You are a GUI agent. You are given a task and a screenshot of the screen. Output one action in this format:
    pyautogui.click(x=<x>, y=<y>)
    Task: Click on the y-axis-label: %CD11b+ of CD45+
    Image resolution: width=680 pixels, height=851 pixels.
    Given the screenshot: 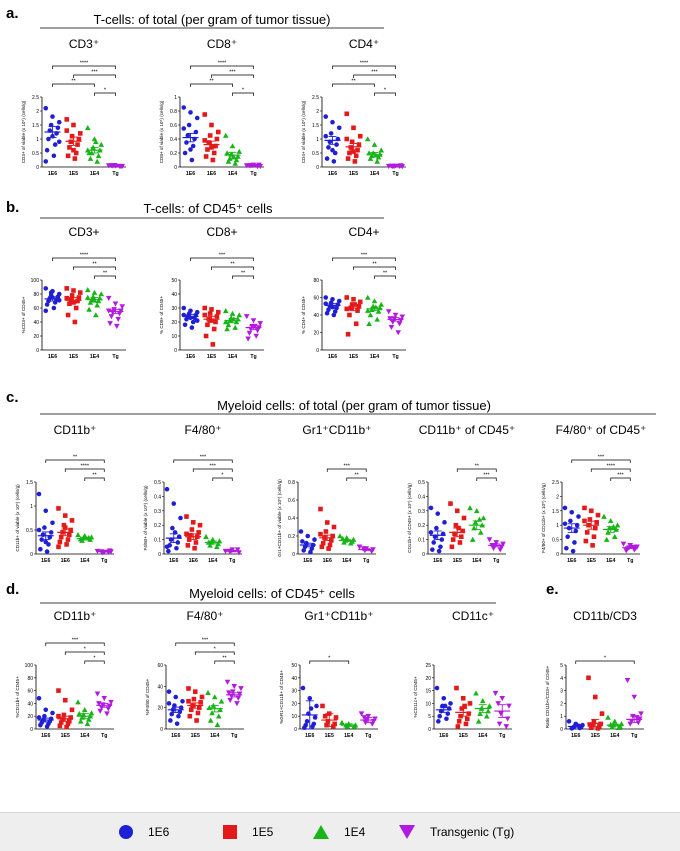 What is the action you would take?
    pyautogui.click(x=17, y=697)
    